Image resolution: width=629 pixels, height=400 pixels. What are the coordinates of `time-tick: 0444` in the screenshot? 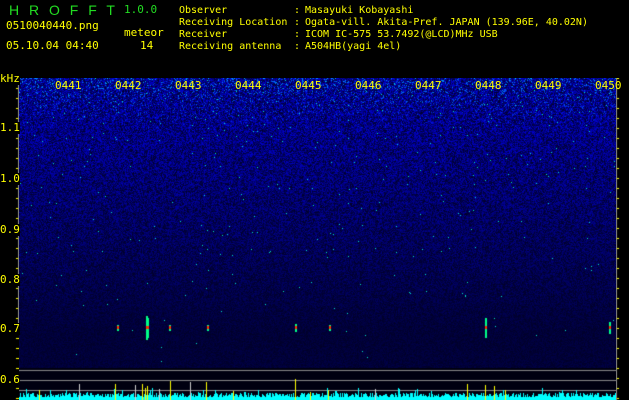 It's located at (248, 85).